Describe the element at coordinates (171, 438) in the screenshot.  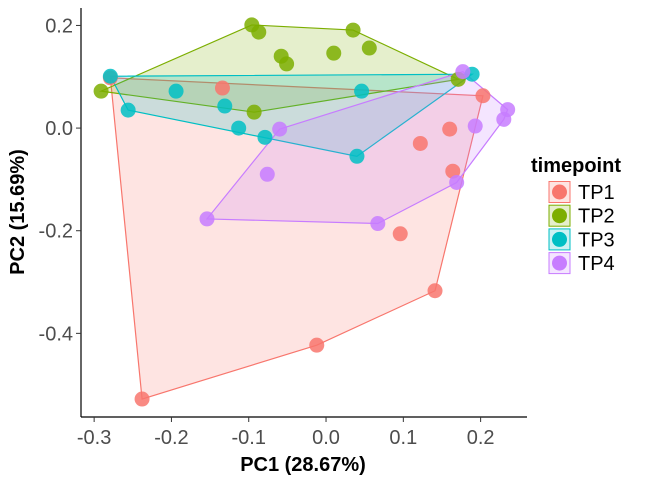
I see `x-tick-label: -0.2` at that location.